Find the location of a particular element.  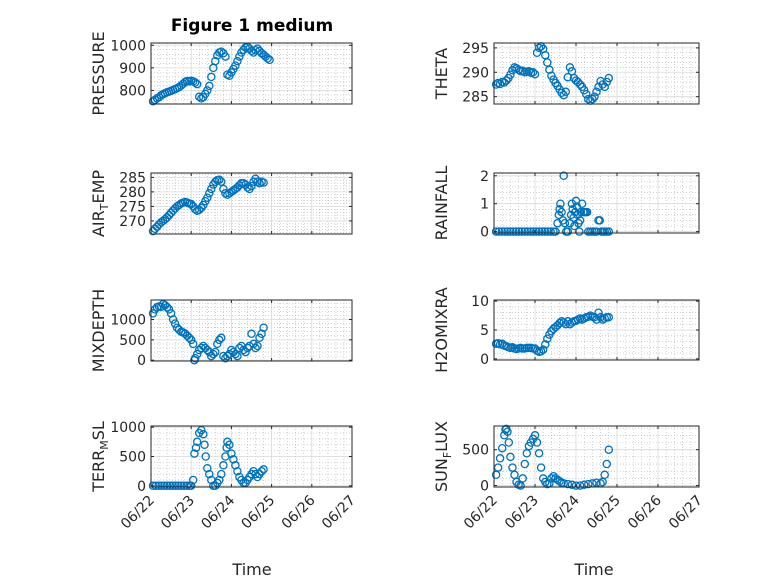

series-terr-msl is located at coordinates (208, 458).